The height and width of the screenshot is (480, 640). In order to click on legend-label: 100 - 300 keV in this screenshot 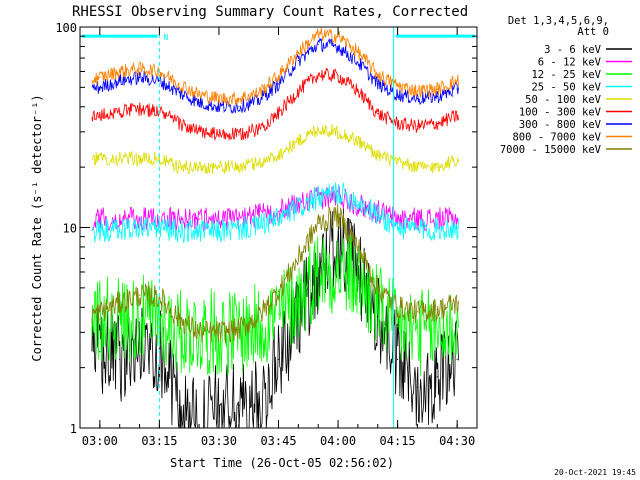, I will do `click(560, 113)`.